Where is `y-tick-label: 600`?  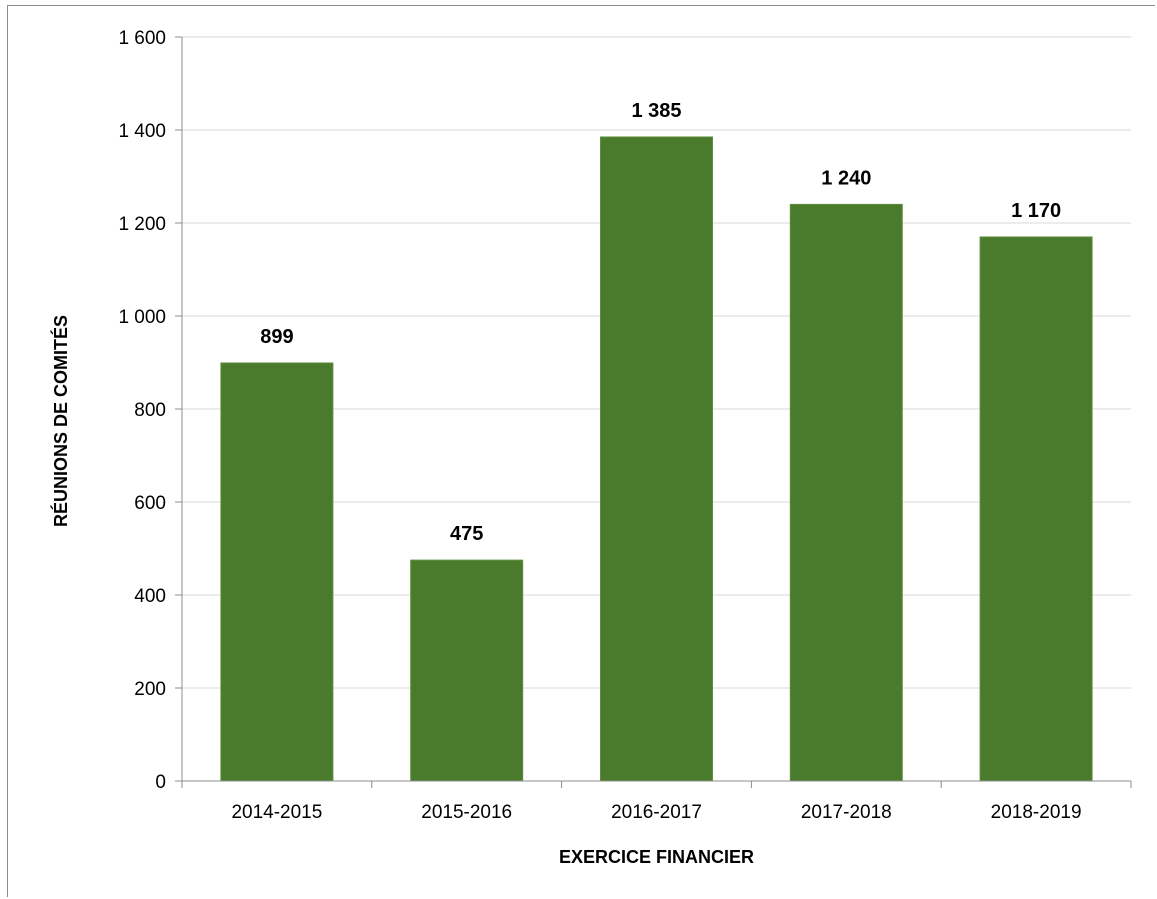 y-tick-label: 600 is located at coordinates (150, 503).